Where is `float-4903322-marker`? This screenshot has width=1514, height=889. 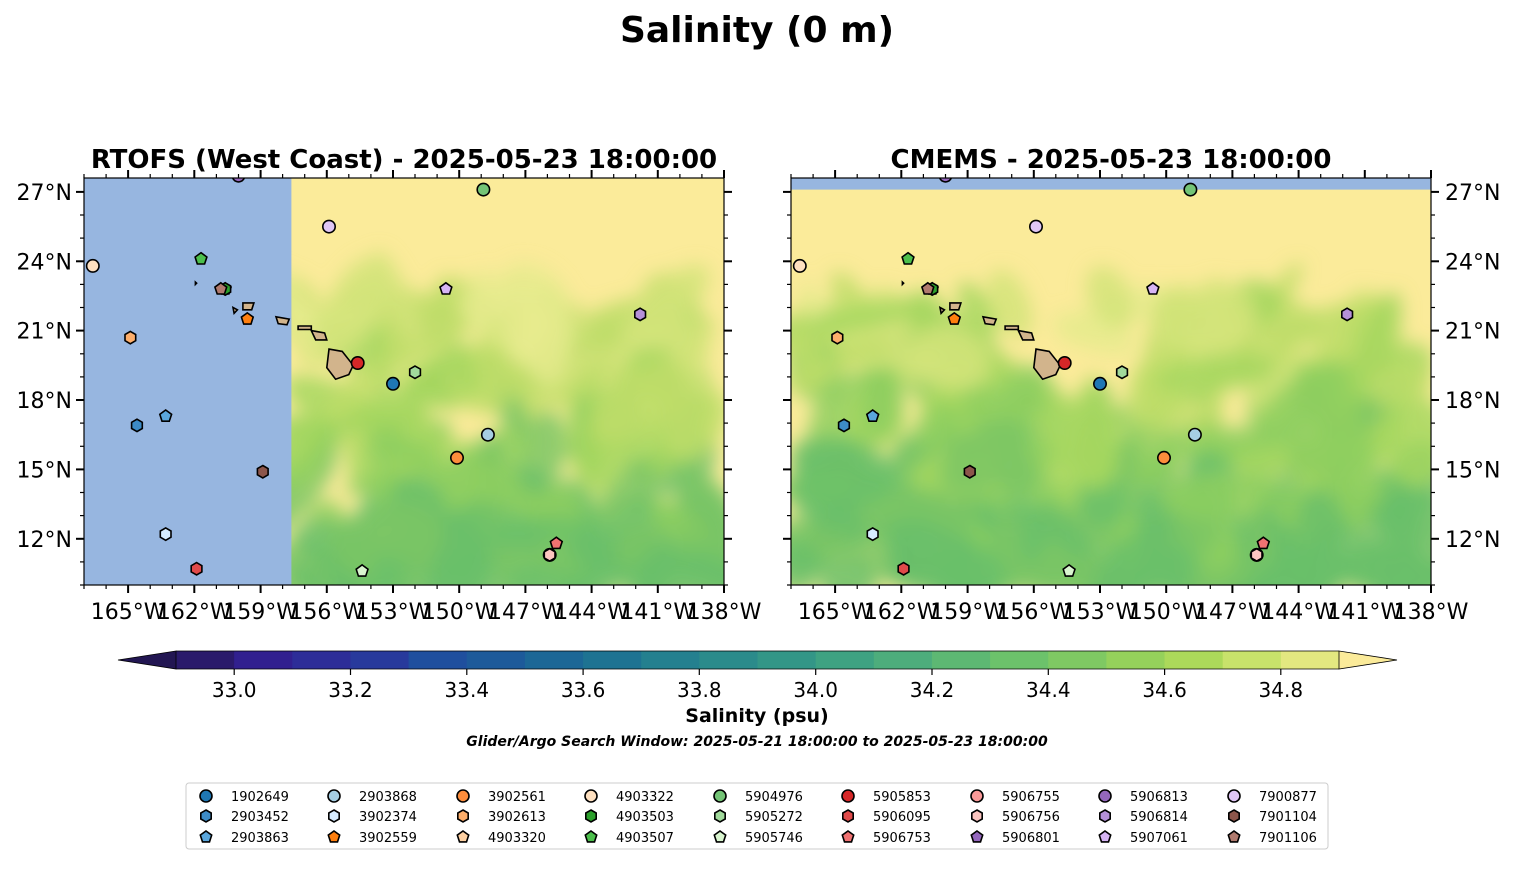 float-4903322-marker is located at coordinates (799, 265).